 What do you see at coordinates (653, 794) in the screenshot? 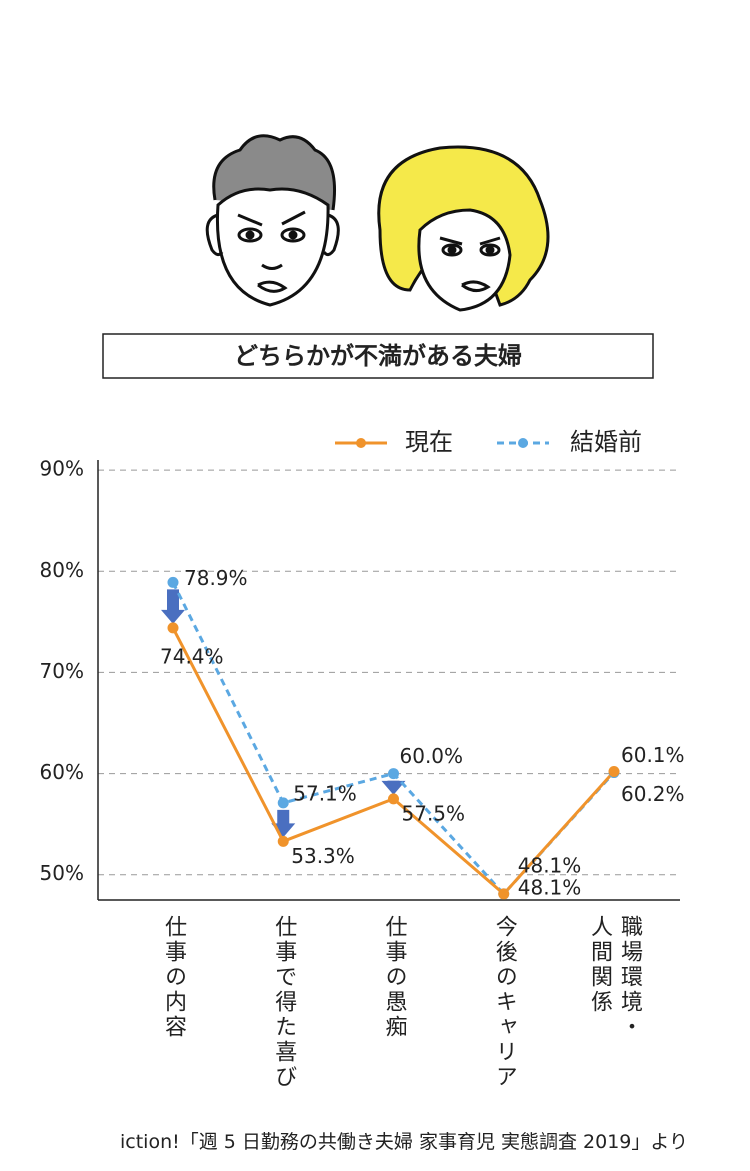
I see `data-label: 60.2%` at bounding box center [653, 794].